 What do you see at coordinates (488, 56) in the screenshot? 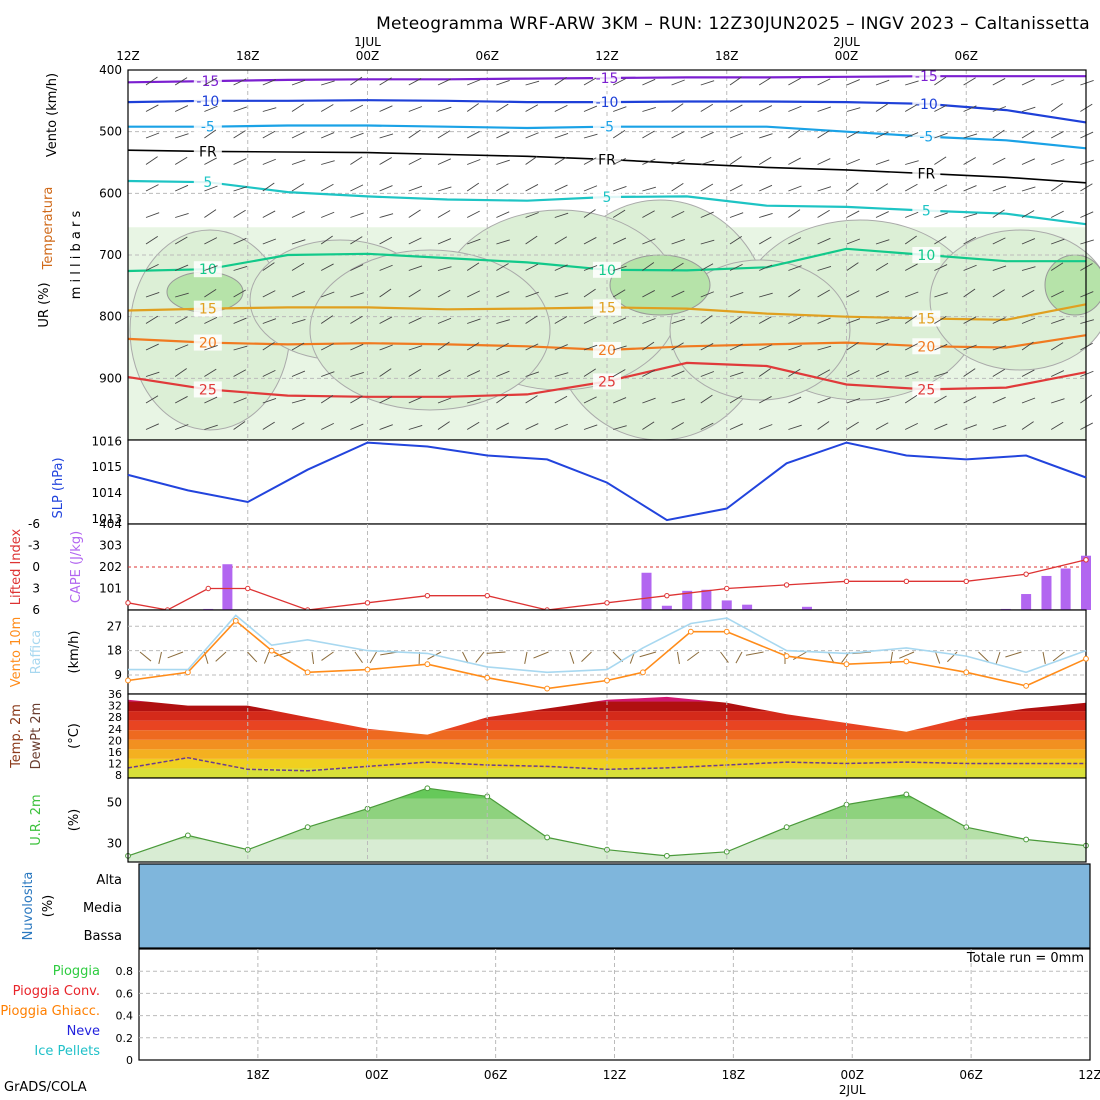
I see `top-time-tick-label: 06Z` at bounding box center [488, 56].